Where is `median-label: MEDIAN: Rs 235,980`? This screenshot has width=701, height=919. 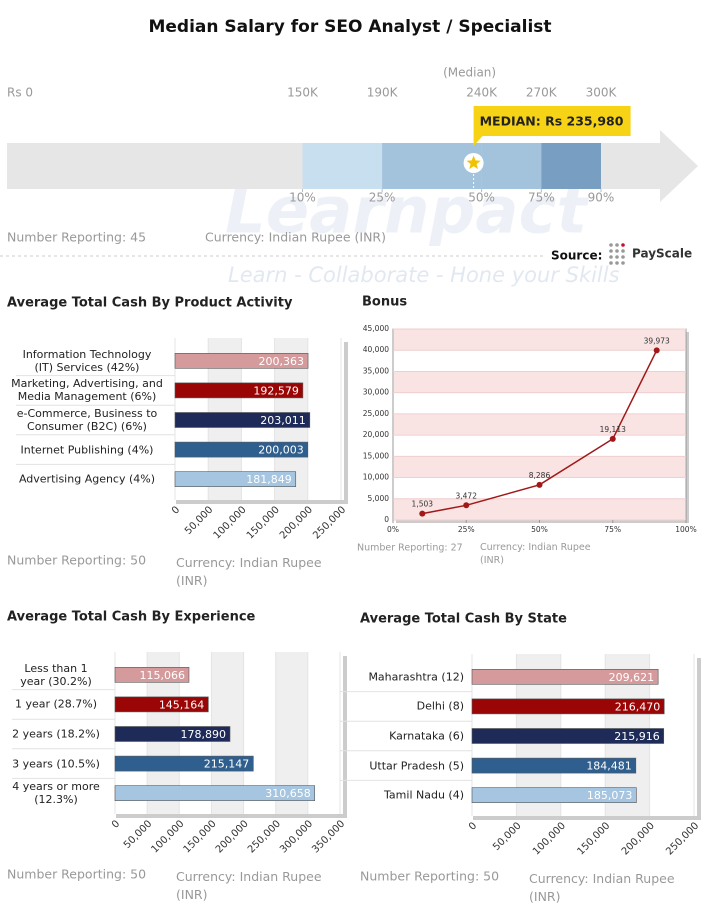
median-label: MEDIAN: Rs 235,980 is located at coordinates (552, 121).